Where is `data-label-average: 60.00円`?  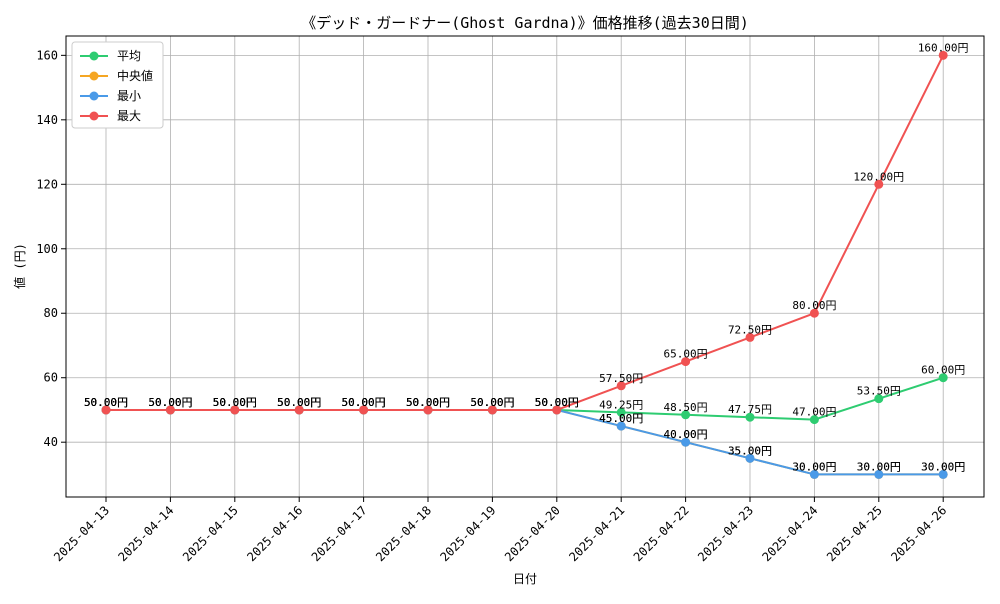 data-label-average: 60.00円 is located at coordinates (943, 370).